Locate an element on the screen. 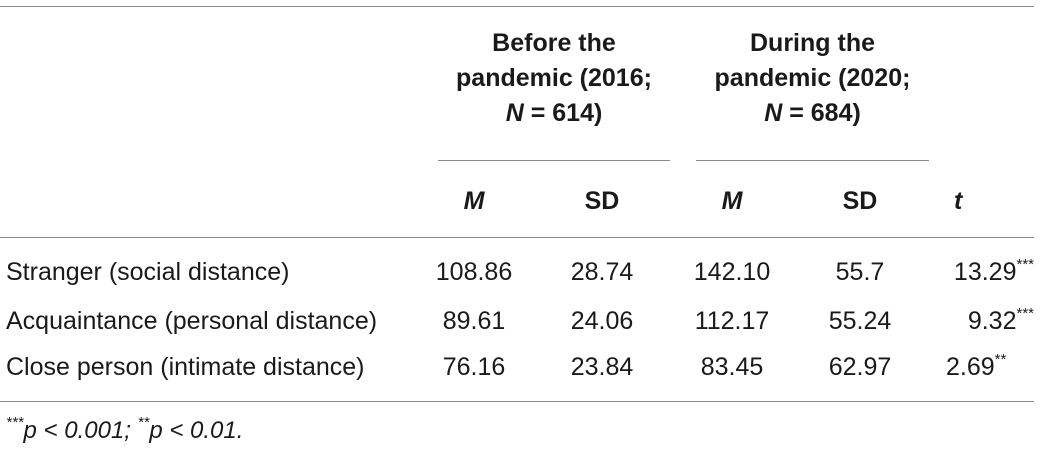 This screenshot has width=1040, height=452. cell-m-before: 89.61 is located at coordinates (474, 321).